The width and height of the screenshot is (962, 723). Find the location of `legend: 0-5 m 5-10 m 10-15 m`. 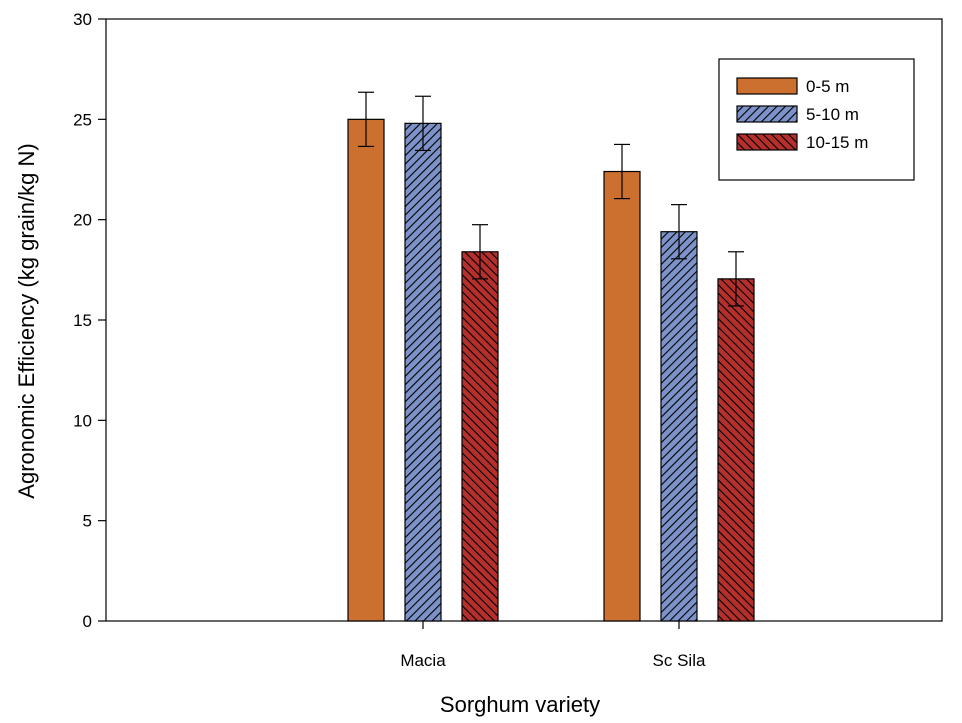

legend: 0-5 m 5-10 m 10-15 m is located at coordinates (816, 119).